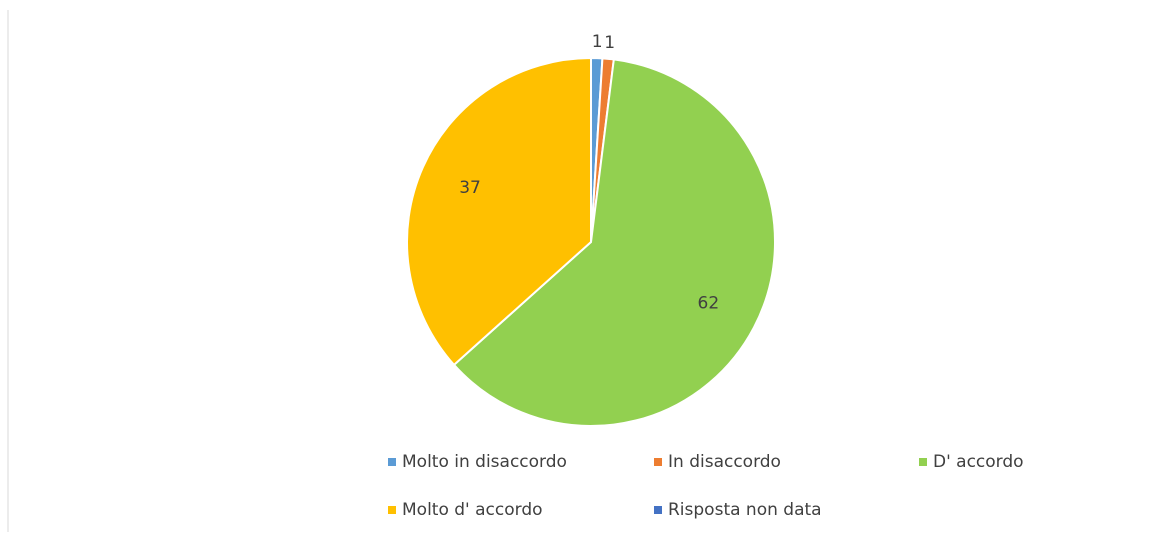 This screenshot has height=542, width=1161. Describe the element at coordinates (745, 510) in the screenshot. I see `legend-label: Risposta non data` at that location.